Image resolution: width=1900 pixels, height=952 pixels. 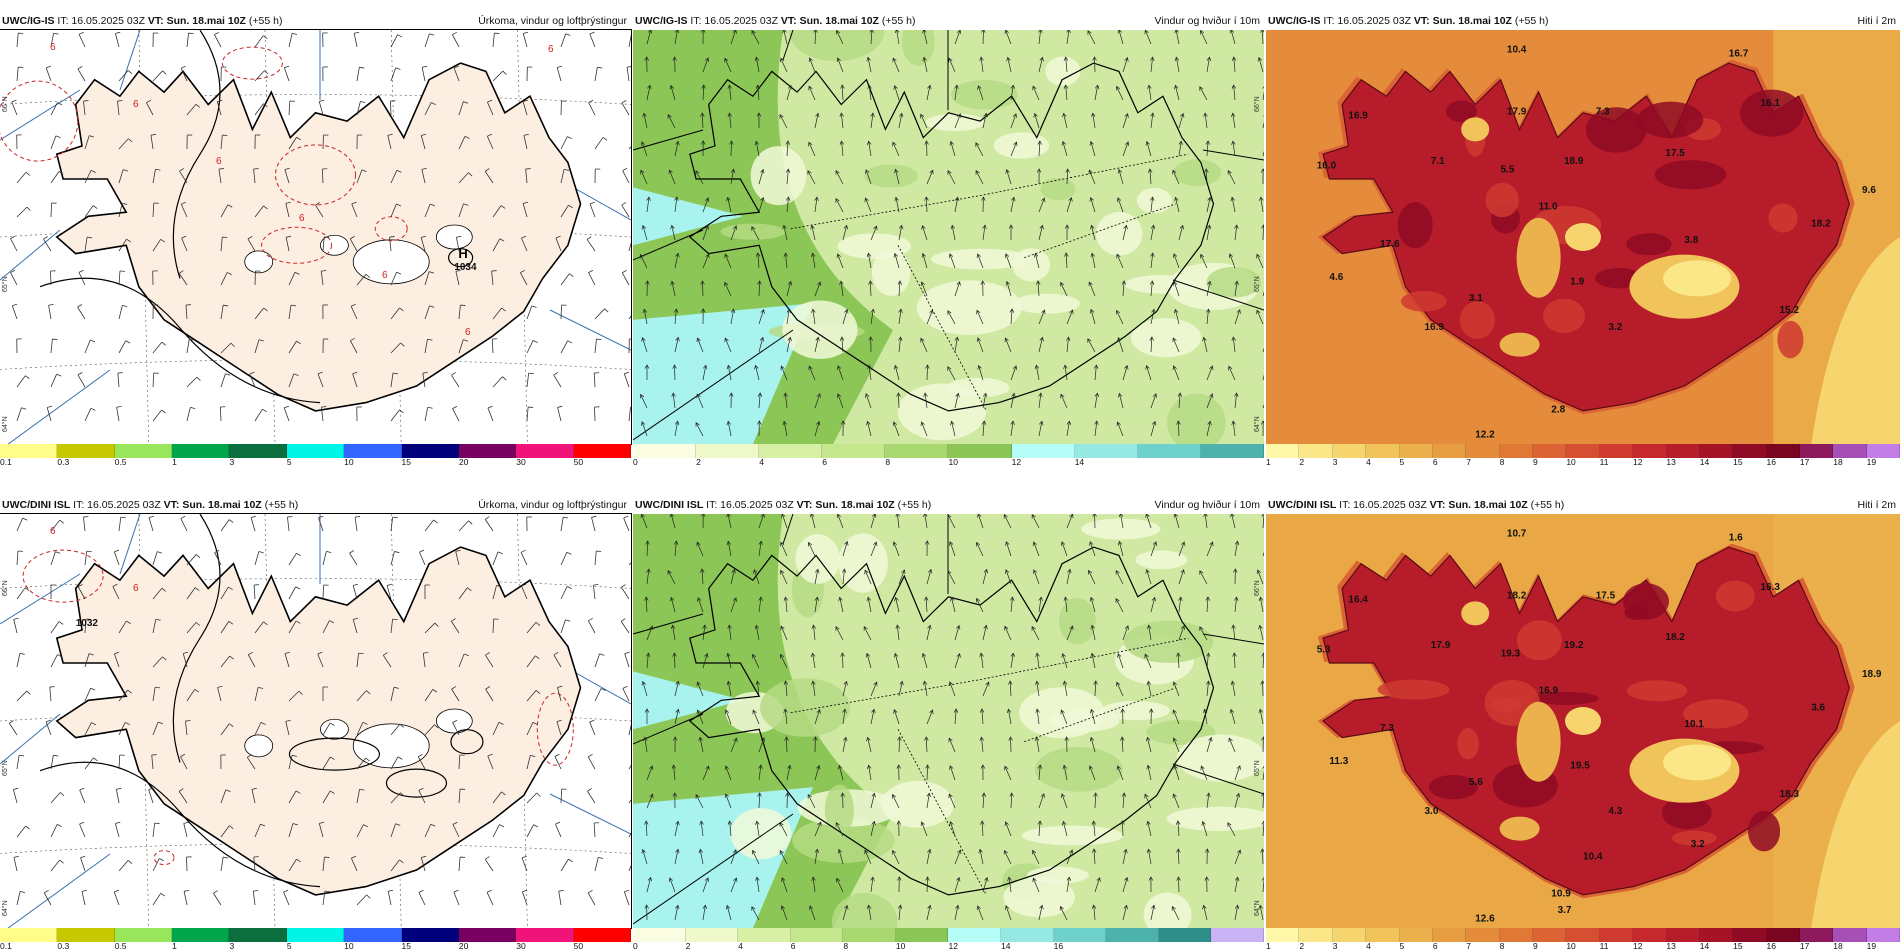 I want to click on temperature-label: 17.6, so click(x=1390, y=244).